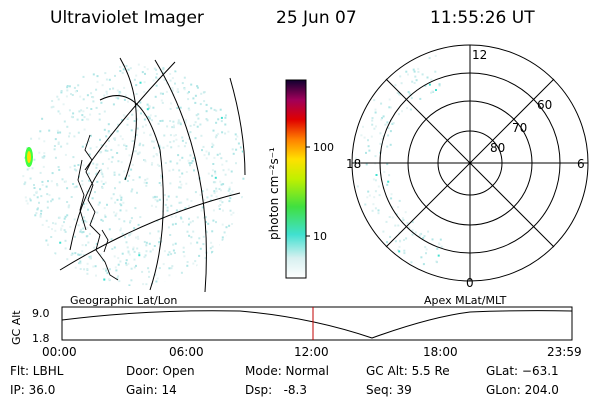 This screenshot has height=400, width=600. What do you see at coordinates (160, 371) in the screenshot?
I see `door-label: Door: Open` at bounding box center [160, 371].